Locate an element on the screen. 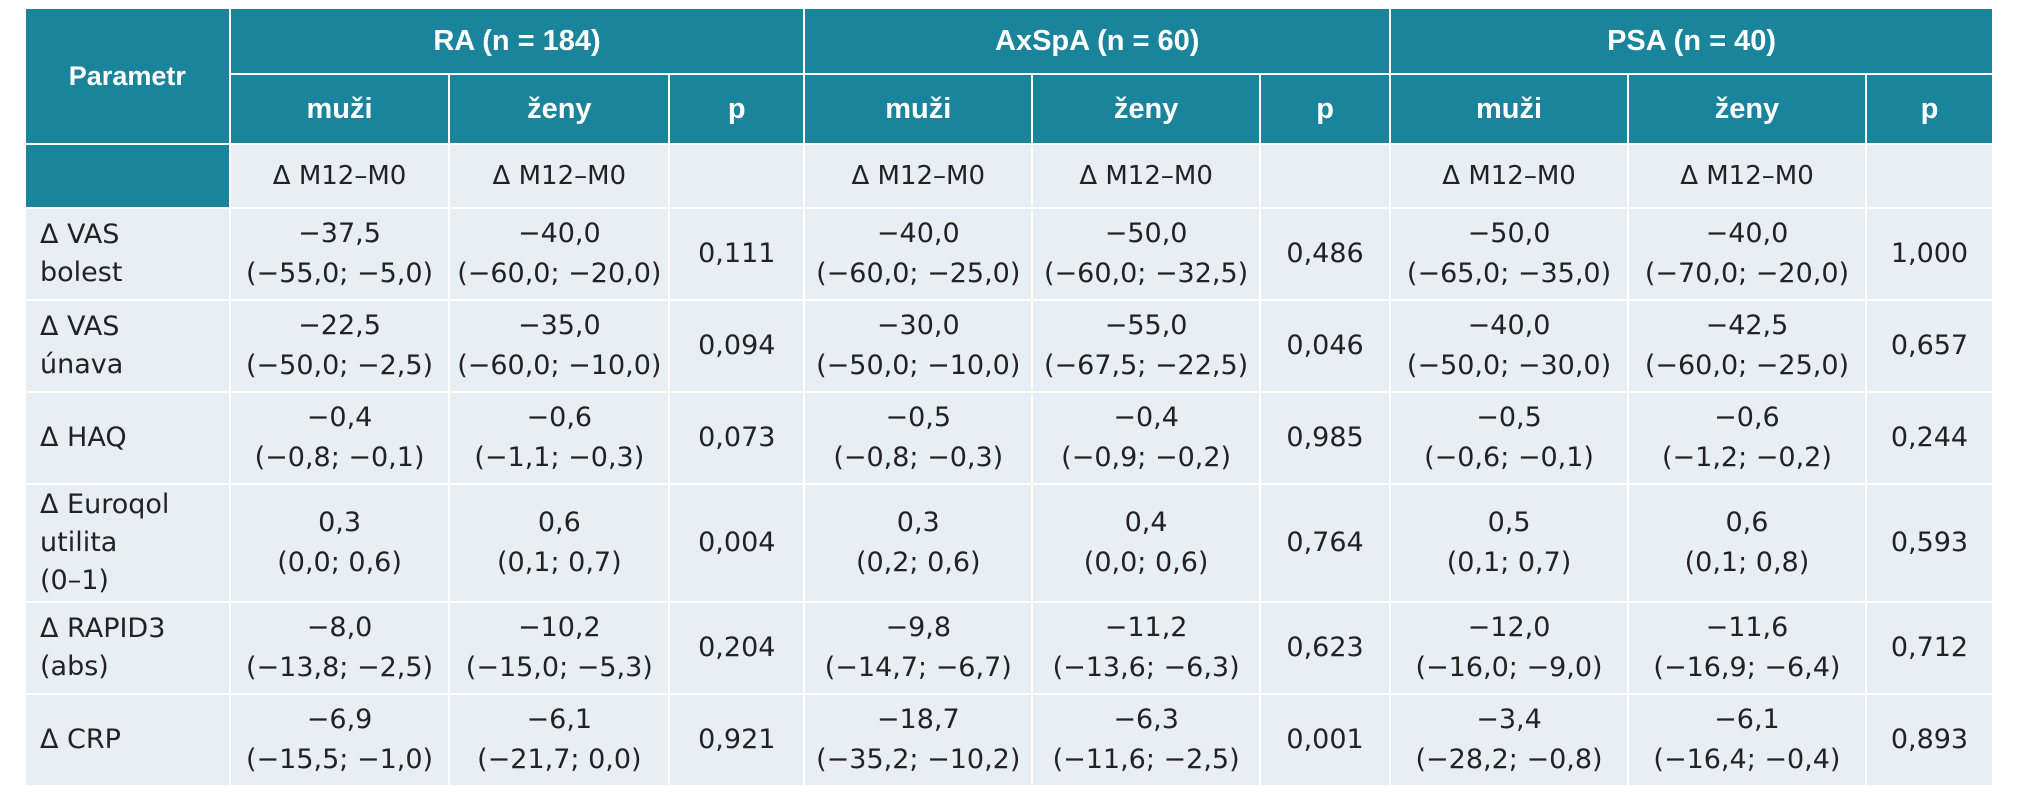 The height and width of the screenshot is (800, 2021). median-value: −55,0 is located at coordinates (1146, 325).